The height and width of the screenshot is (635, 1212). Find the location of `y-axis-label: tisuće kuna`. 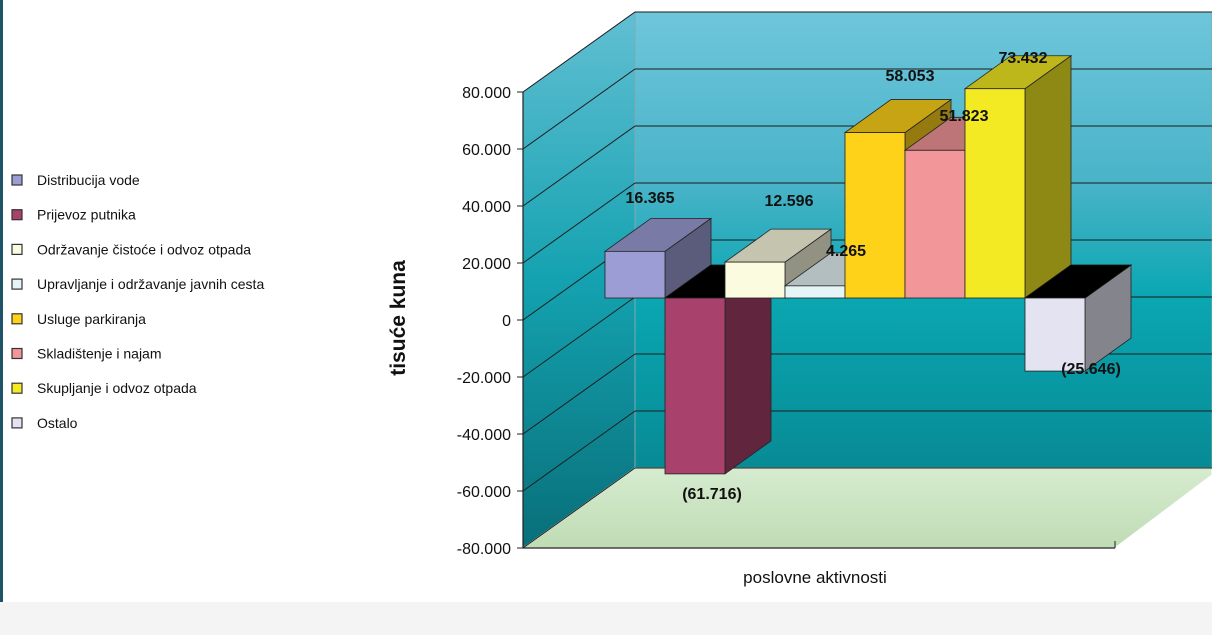

y-axis-label: tisuće kuna is located at coordinates (398, 318).